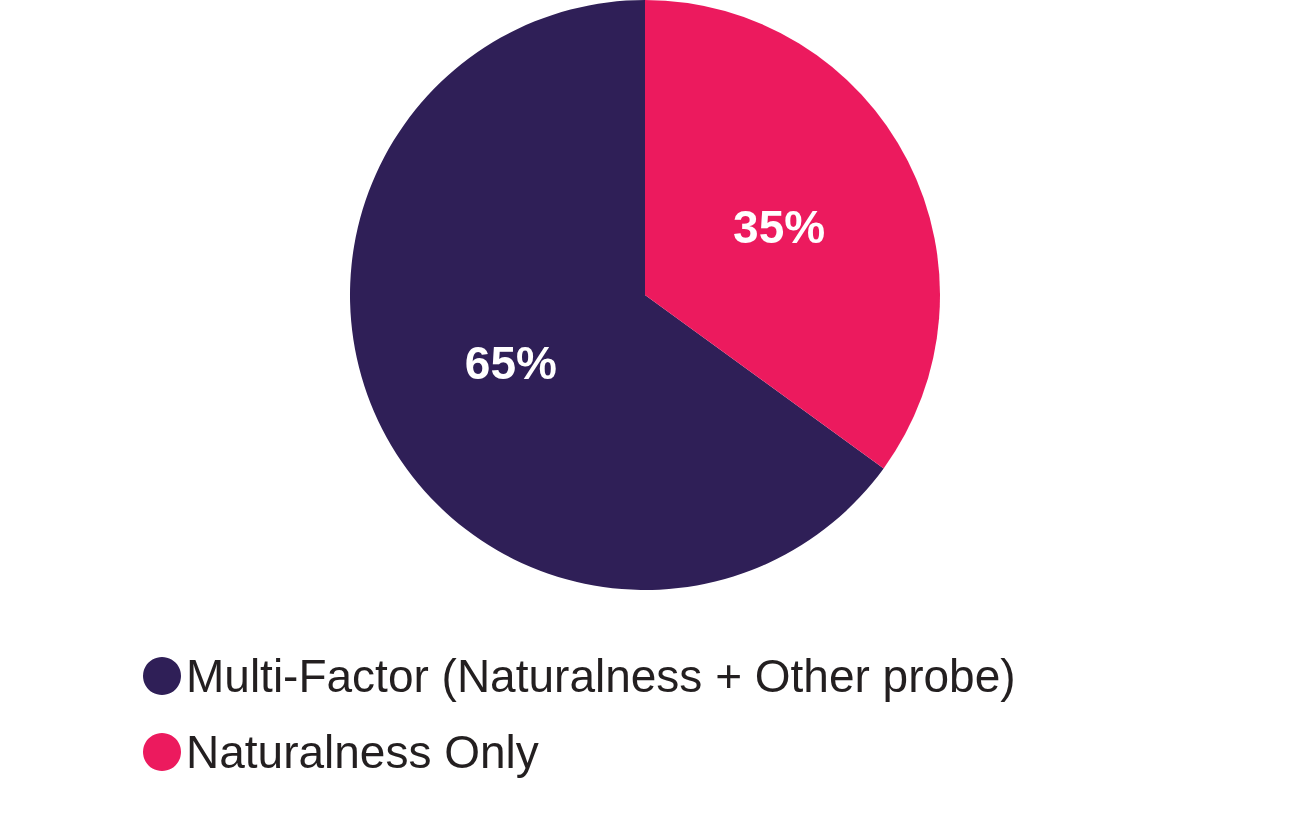 The height and width of the screenshot is (813, 1291). Describe the element at coordinates (362, 752) in the screenshot. I see `legend-label: Naturalness Only` at that location.